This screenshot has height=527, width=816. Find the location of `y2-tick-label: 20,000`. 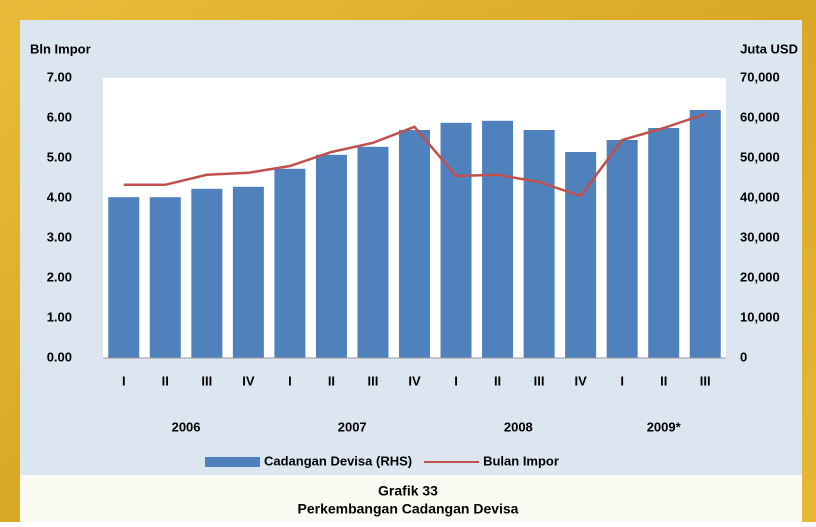

y2-tick-label: 20,000 is located at coordinates (760, 276).